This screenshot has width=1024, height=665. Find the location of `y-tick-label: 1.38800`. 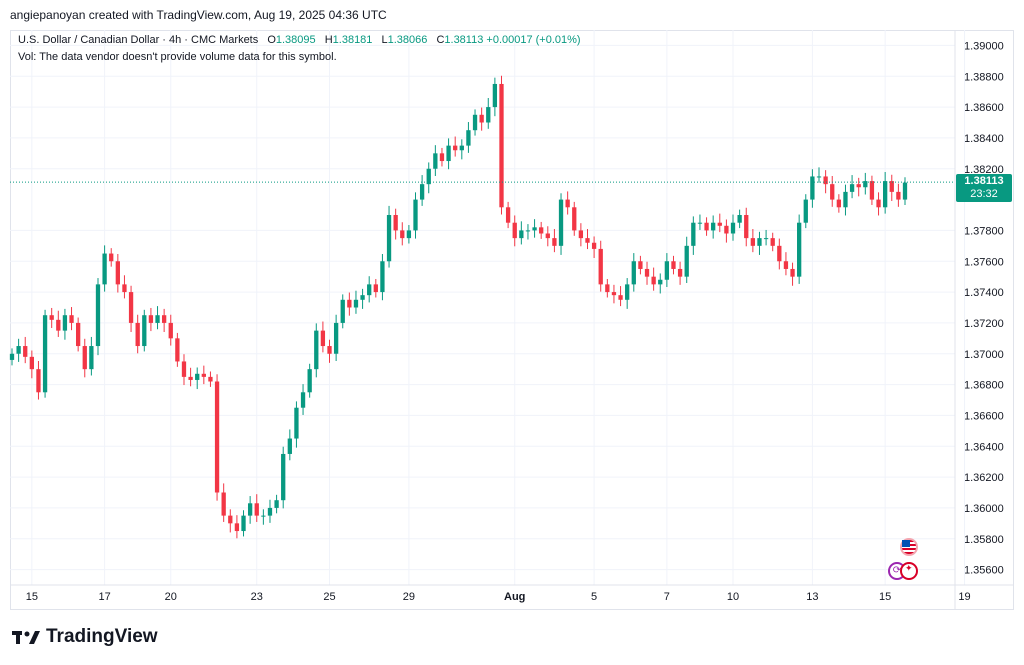

y-tick-label: 1.38800 is located at coordinates (984, 77).